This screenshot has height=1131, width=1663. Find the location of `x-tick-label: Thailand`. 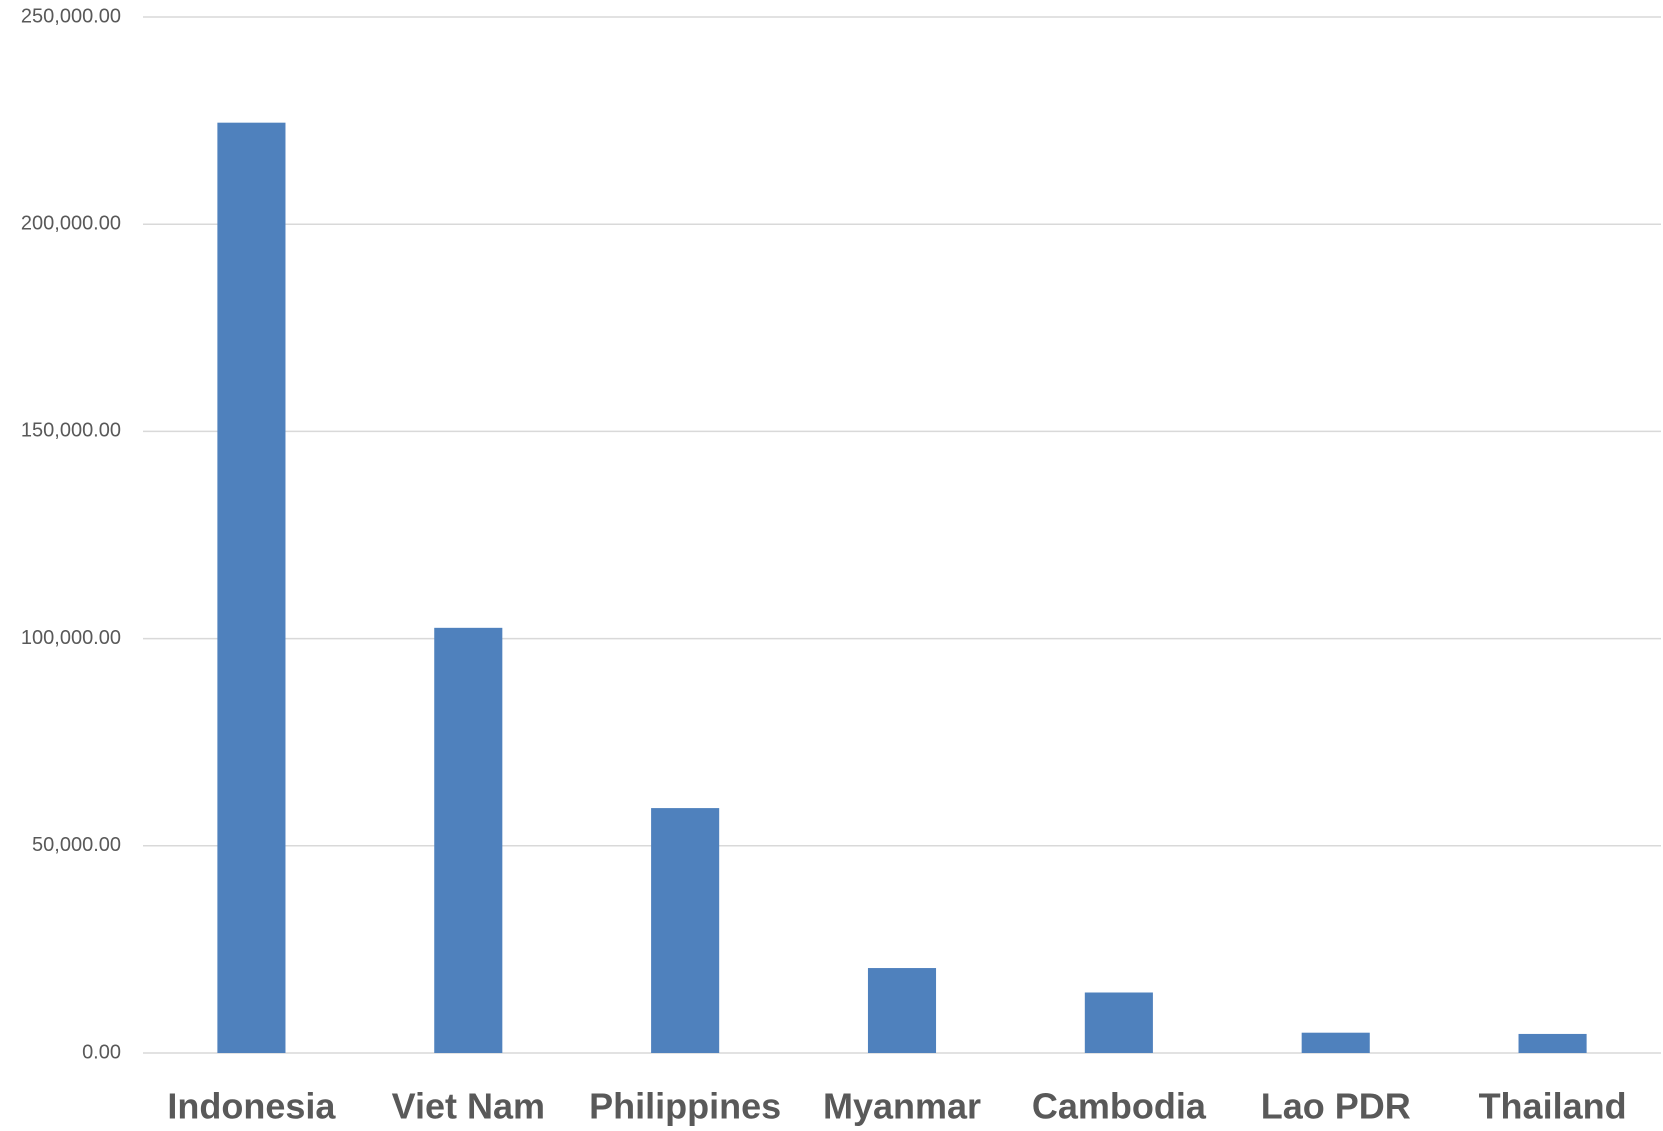

x-tick-label: Thailand is located at coordinates (1553, 1106).